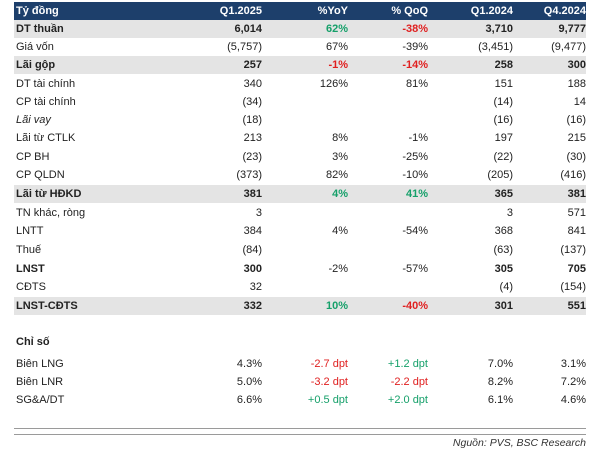  I want to click on table-row: Lãi từ HĐKD 381 4% 41% 365 381, so click(300, 194).